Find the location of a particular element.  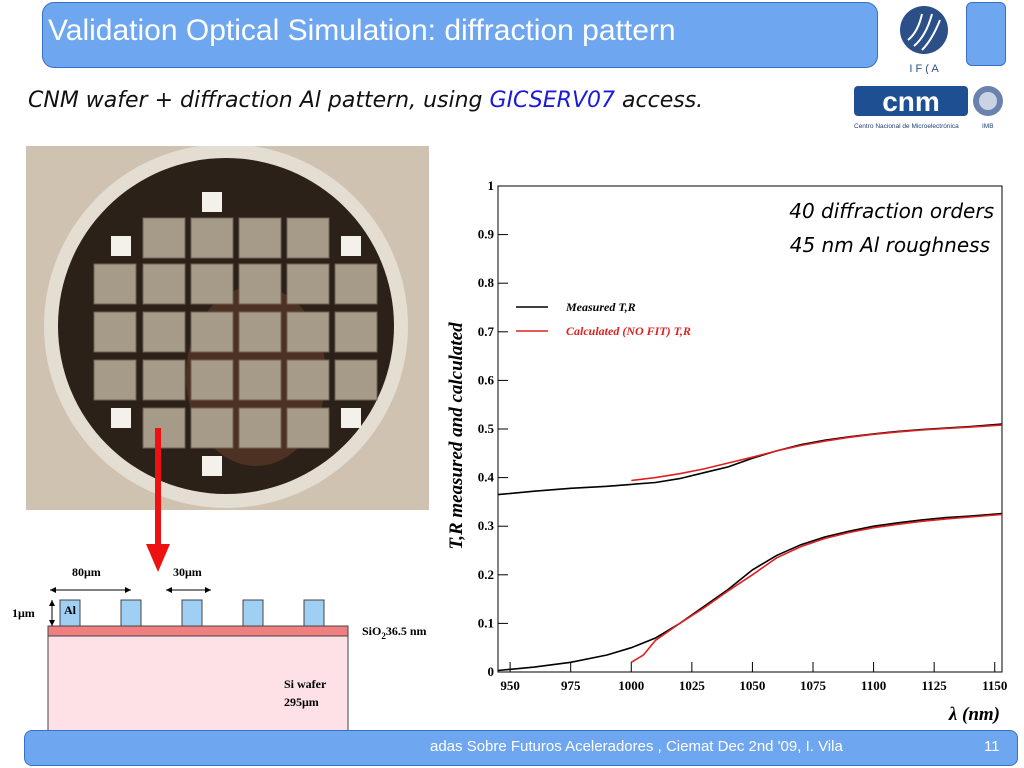

page-number: 11 is located at coordinates (992, 746).